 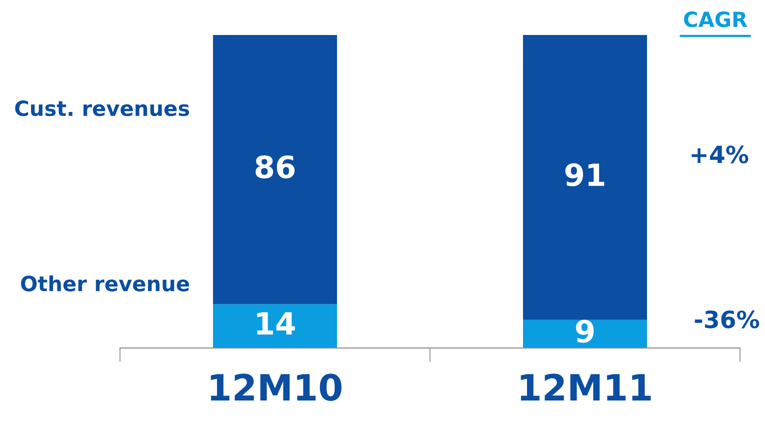 What do you see at coordinates (585, 331) in the screenshot?
I see `data-label: 9` at bounding box center [585, 331].